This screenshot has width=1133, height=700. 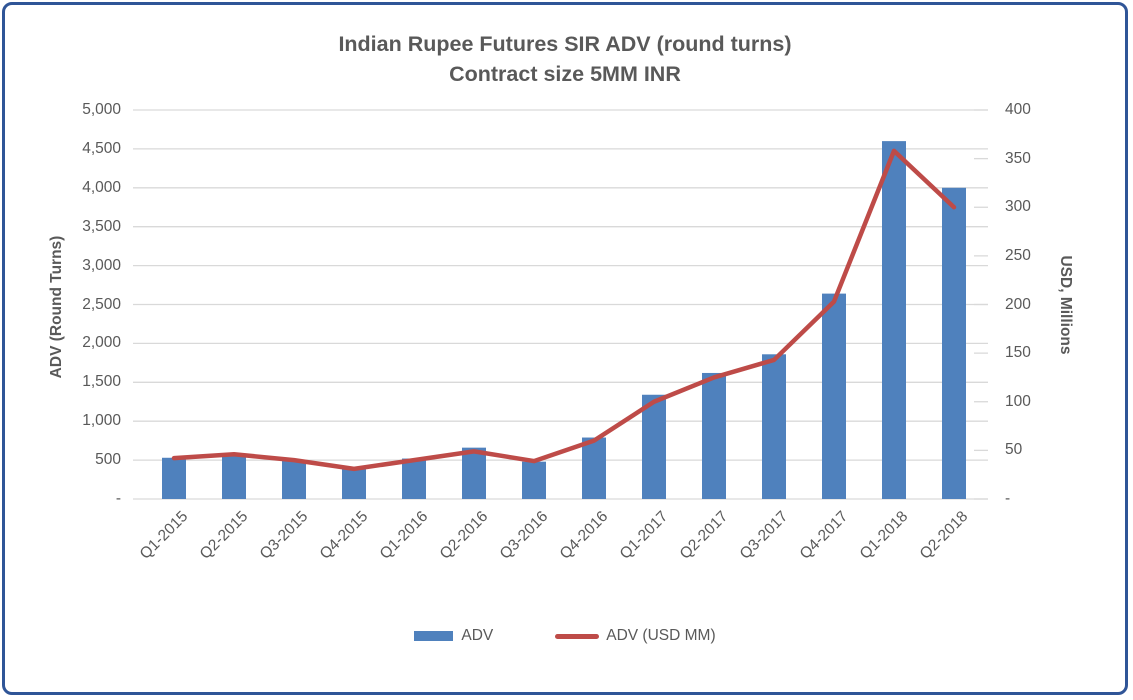 What do you see at coordinates (1018, 158) in the screenshot?
I see `right-axis-tick-label: 350` at bounding box center [1018, 158].